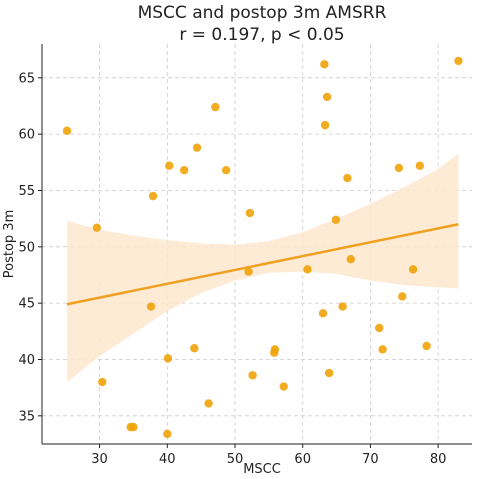 Image resolution: width=483 pixels, height=479 pixels. I want to click on x-tick-label: 30, so click(99, 459).